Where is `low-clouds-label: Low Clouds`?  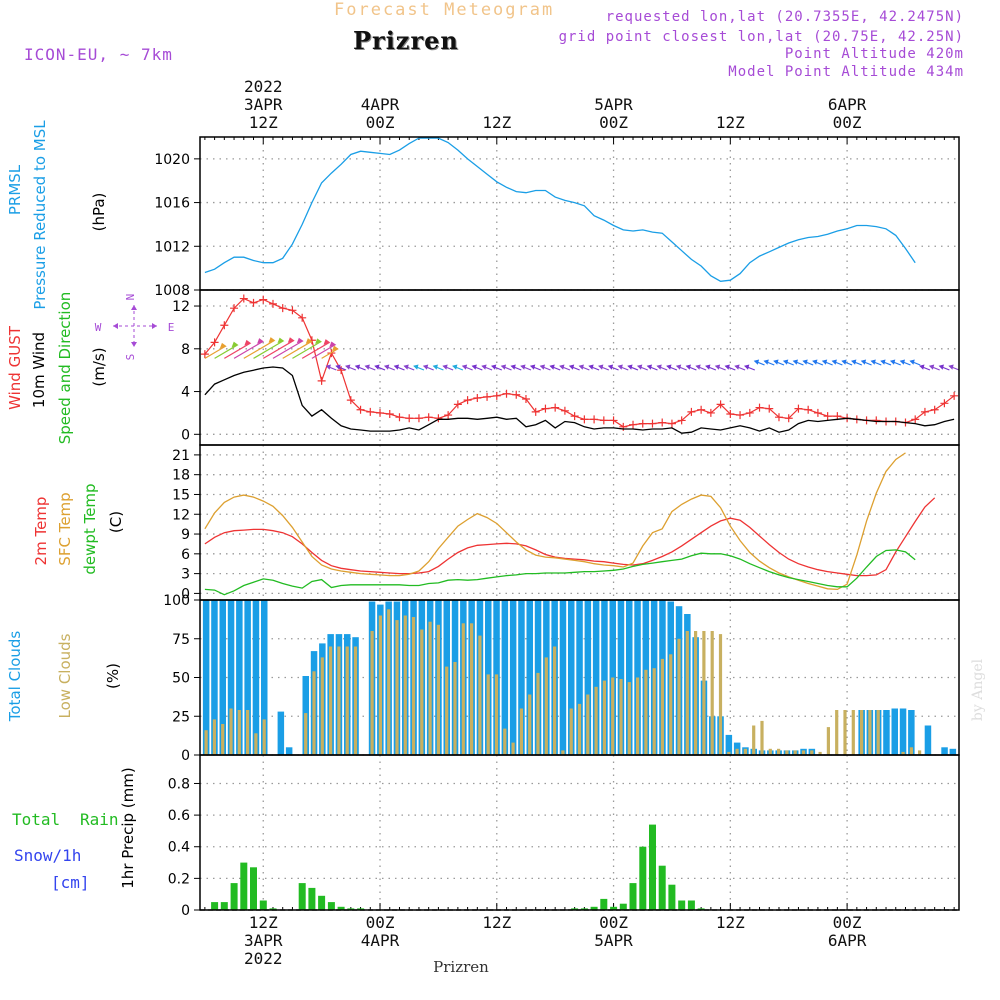
low-clouds-label: Low Clouds is located at coordinates (65, 675).